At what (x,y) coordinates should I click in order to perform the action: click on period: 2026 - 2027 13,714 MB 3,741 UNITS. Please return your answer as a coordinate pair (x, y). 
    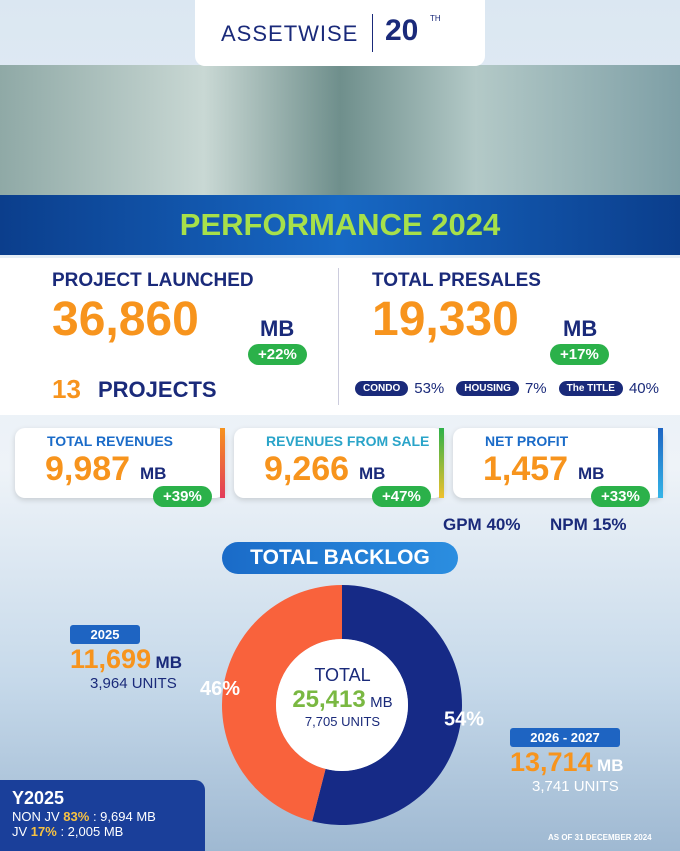
    Looking at the image, I should click on (567, 761).